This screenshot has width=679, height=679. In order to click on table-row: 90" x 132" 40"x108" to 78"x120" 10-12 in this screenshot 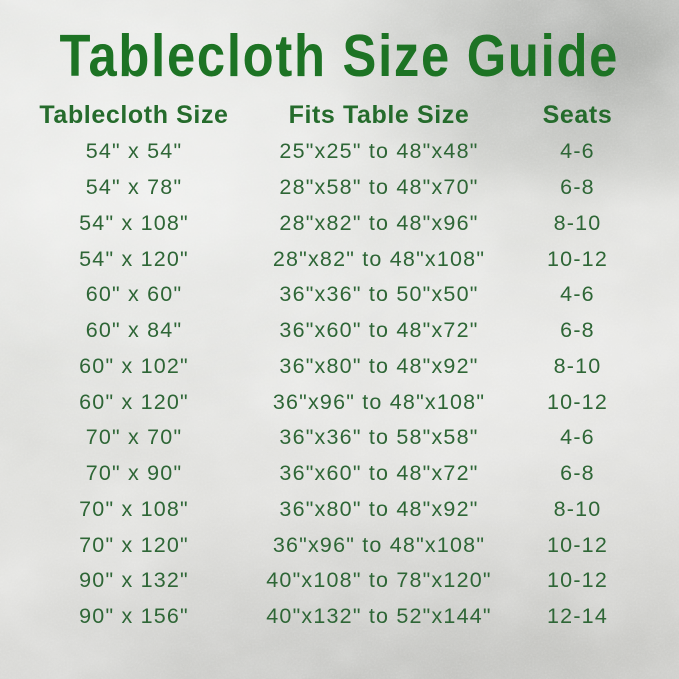, I will do `click(337, 581)`.